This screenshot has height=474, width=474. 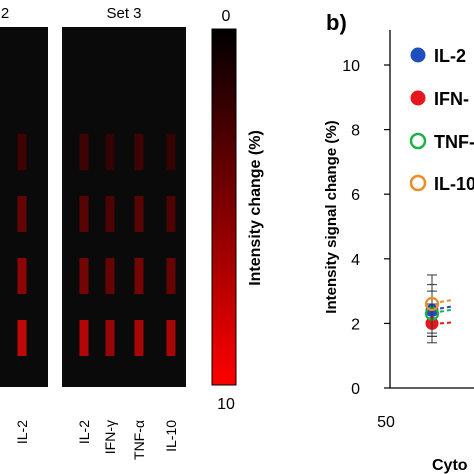 What do you see at coordinates (355, 195) in the screenshot?
I see `y-tick-label: 6` at bounding box center [355, 195].